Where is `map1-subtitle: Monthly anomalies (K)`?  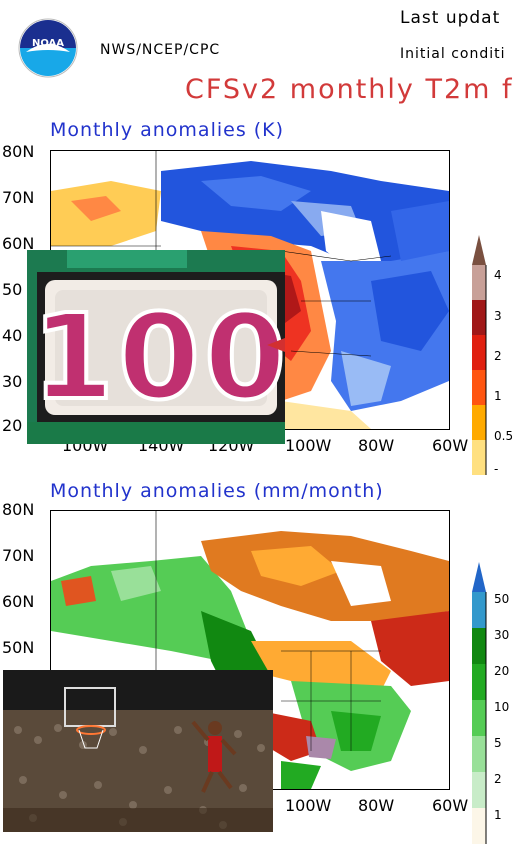
map1-subtitle: Monthly anomalies (K) is located at coordinates (167, 130).